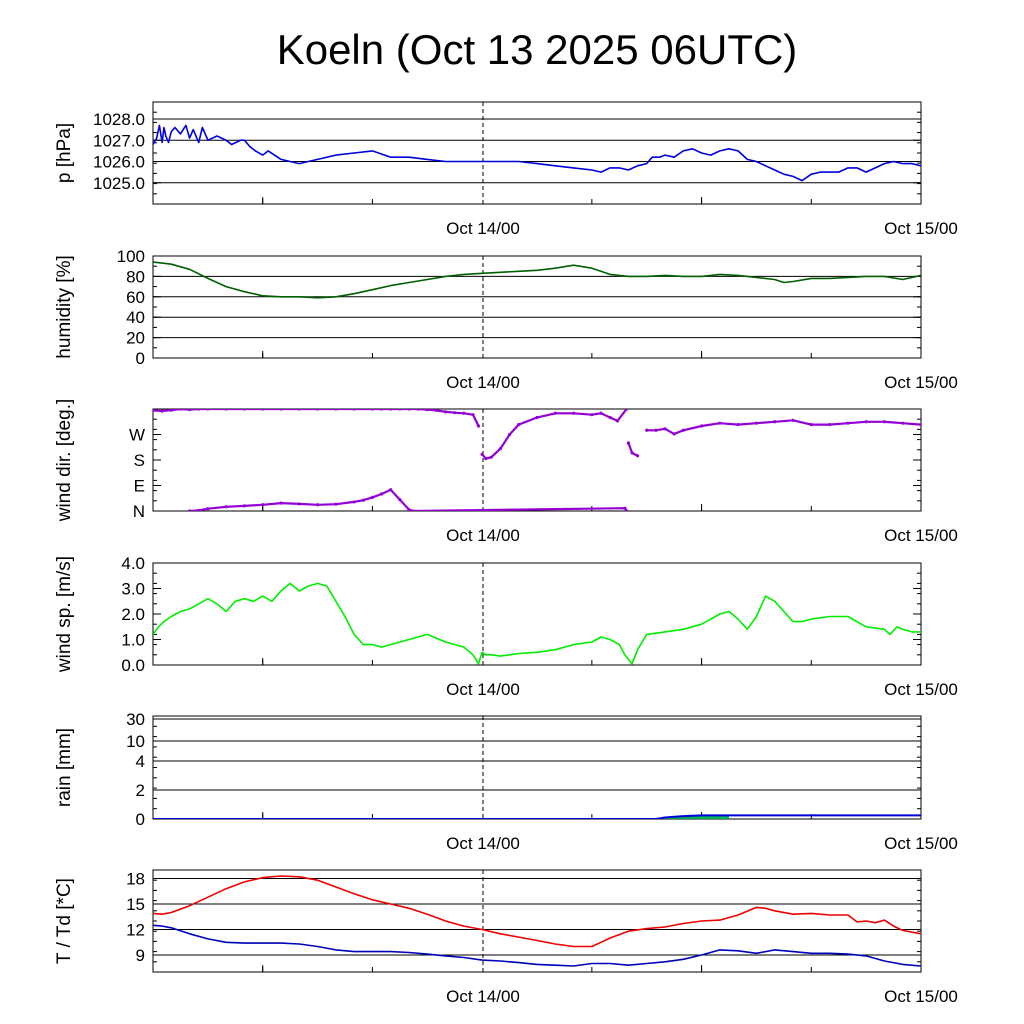  I want to click on chart-title: Koeln (Oct 13 2025 06UTC), so click(537, 49).